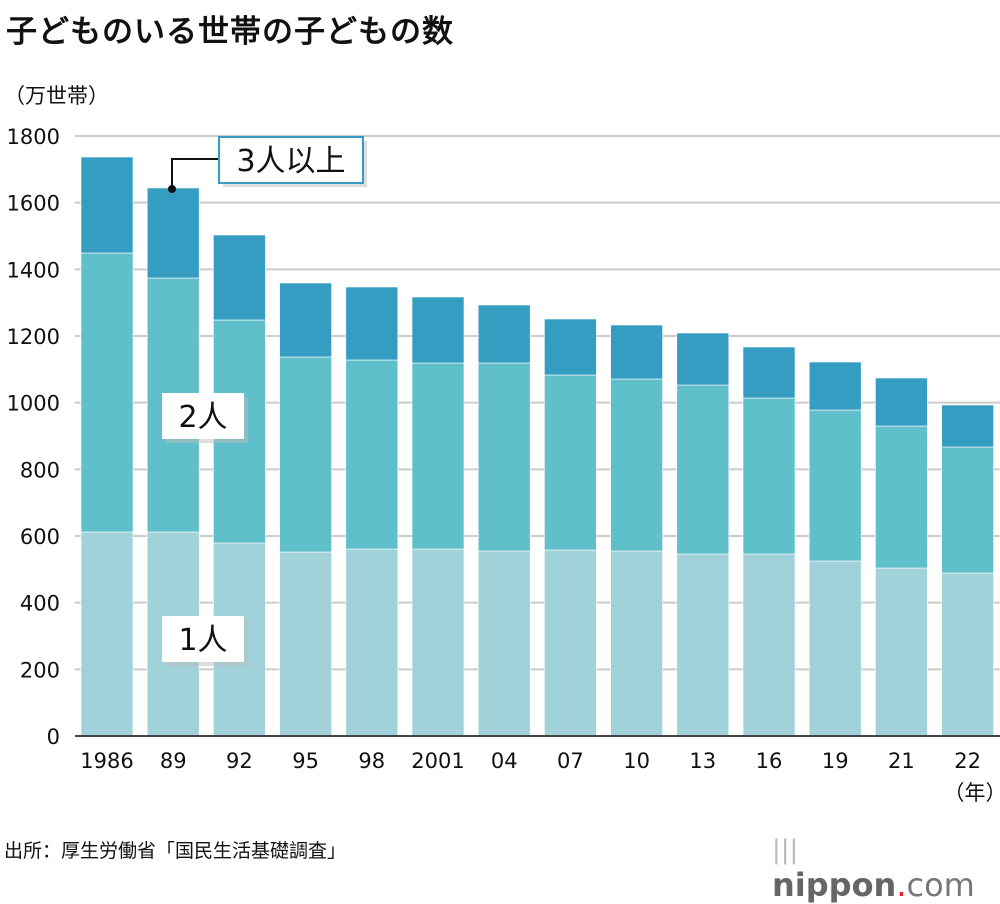 The image size is (1000, 904). I want to click on x-tick-label: 22, so click(967, 761).